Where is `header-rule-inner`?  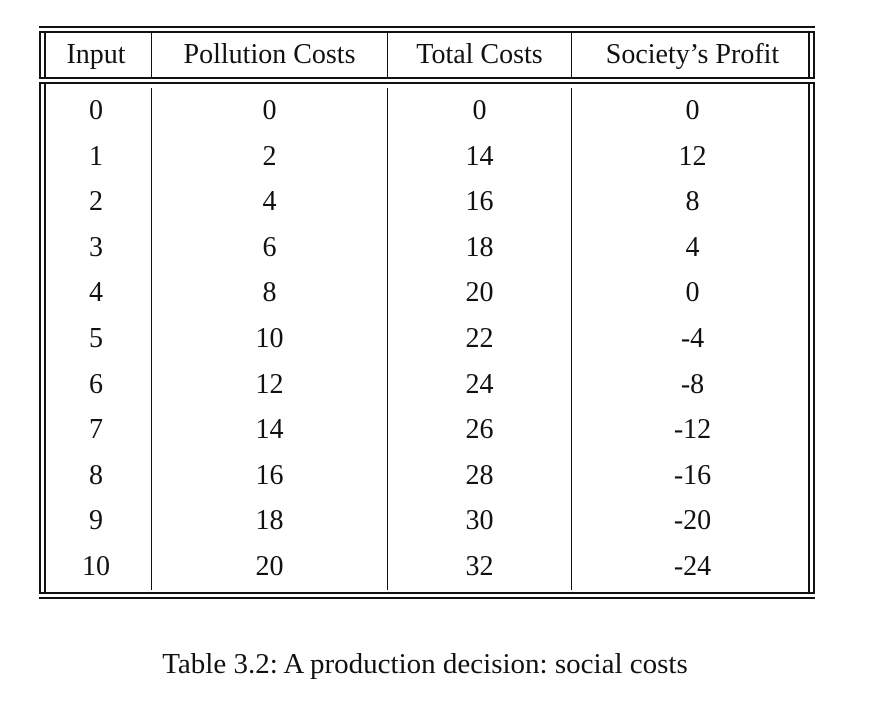
header-rule-inner is located at coordinates (427, 83).